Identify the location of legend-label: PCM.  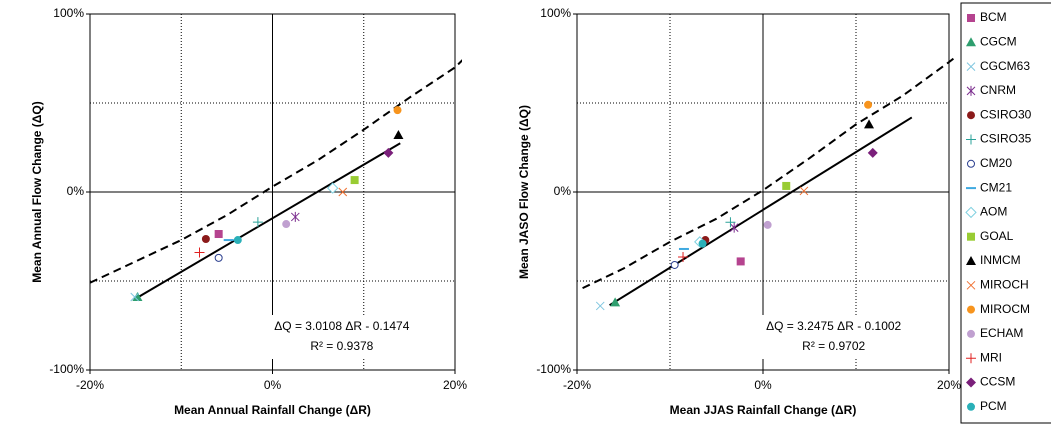
(993, 406).